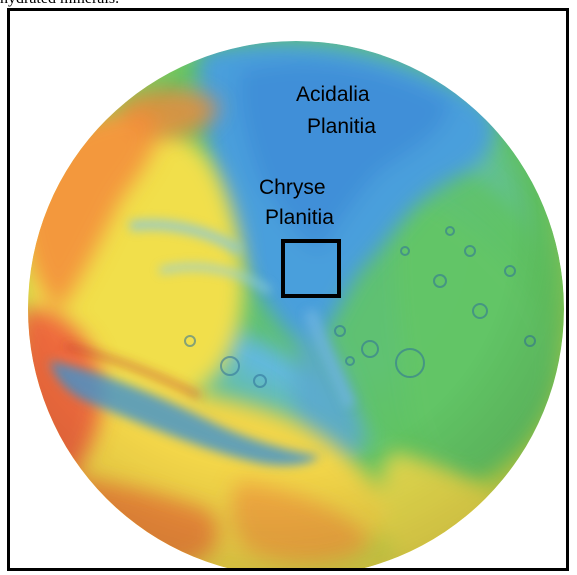 The width and height of the screenshot is (577, 575). Describe the element at coordinates (59, 4) in the screenshot. I see `caption-text-fragment: hydrated minerals.` at that location.